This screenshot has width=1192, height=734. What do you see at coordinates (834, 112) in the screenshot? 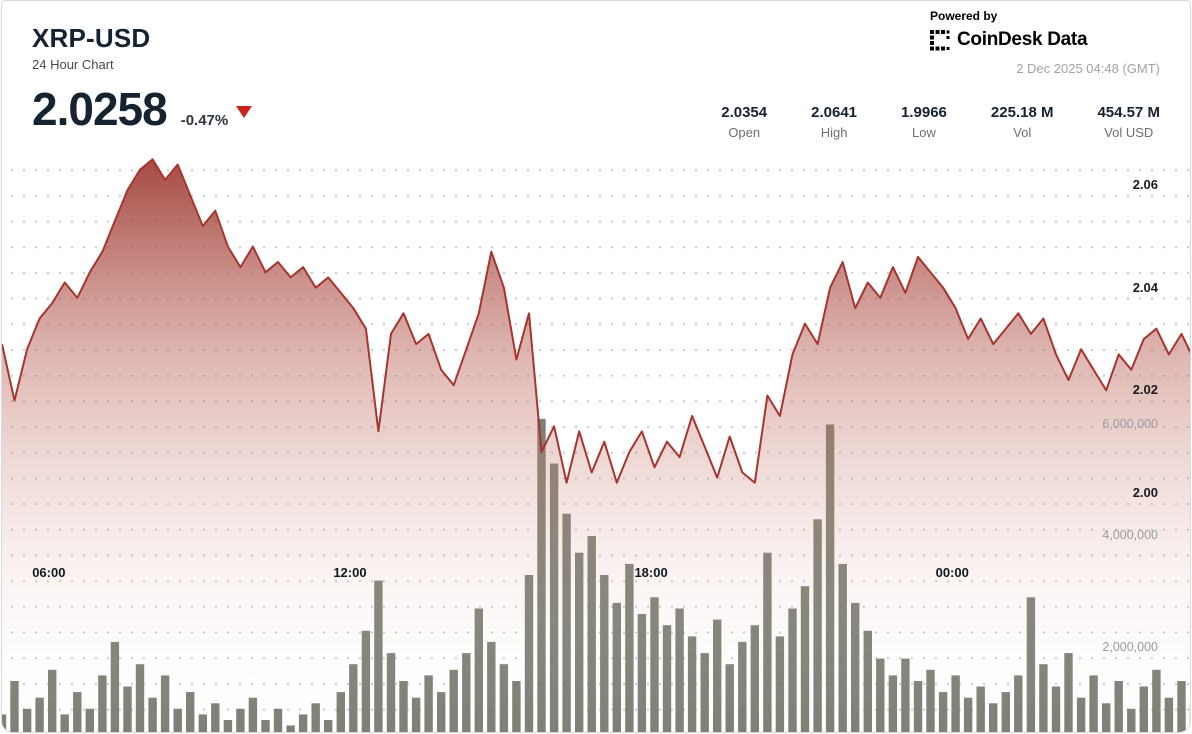
I see `stat-high-value: 2.0641` at bounding box center [834, 112].